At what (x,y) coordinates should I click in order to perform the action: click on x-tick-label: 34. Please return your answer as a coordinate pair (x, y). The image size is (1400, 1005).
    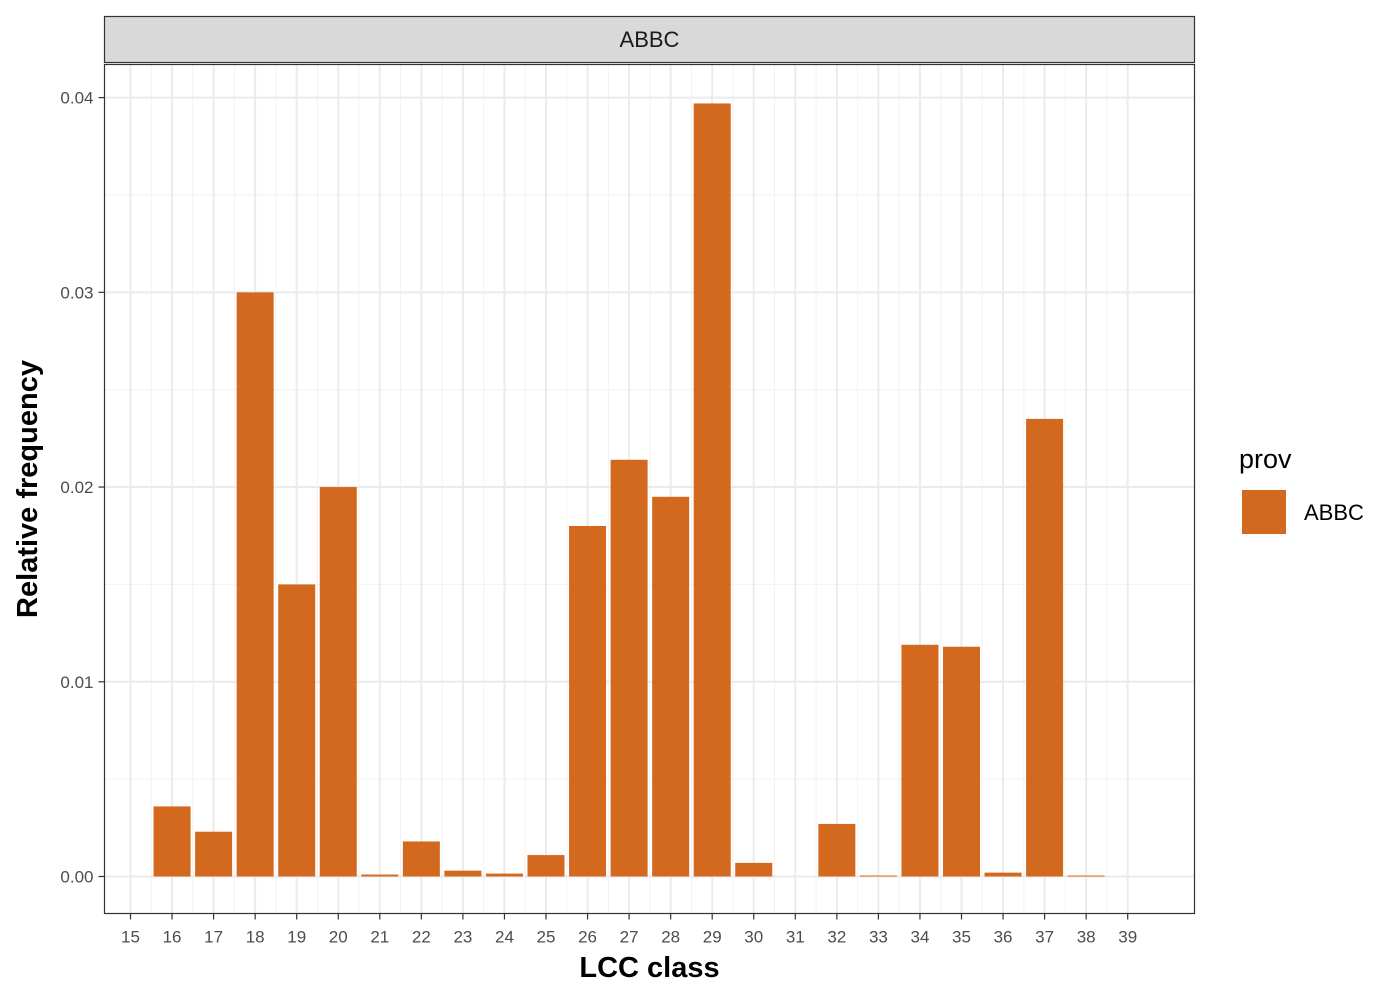
    Looking at the image, I should click on (919, 937).